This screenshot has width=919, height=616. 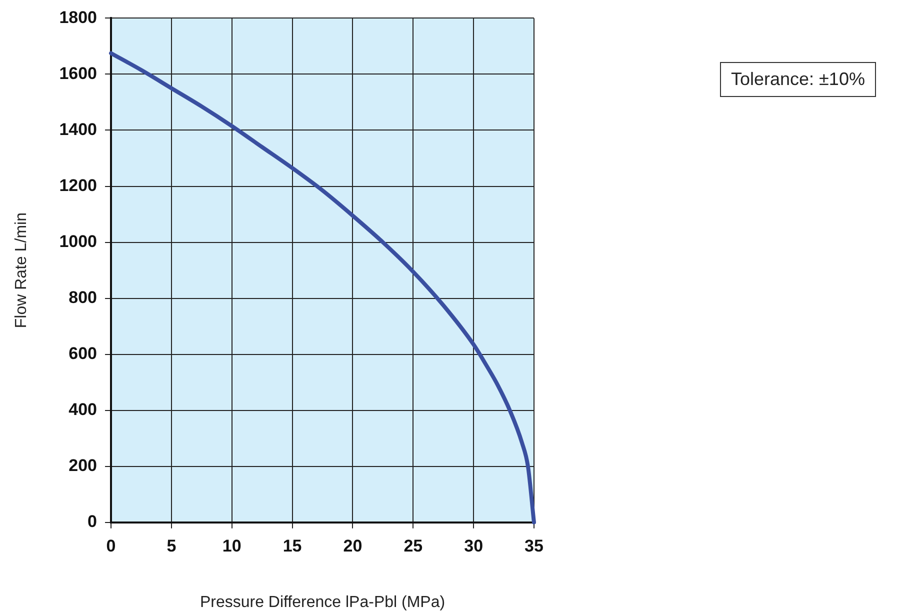 What do you see at coordinates (83, 410) in the screenshot?
I see `y-tick-label: 400` at bounding box center [83, 410].